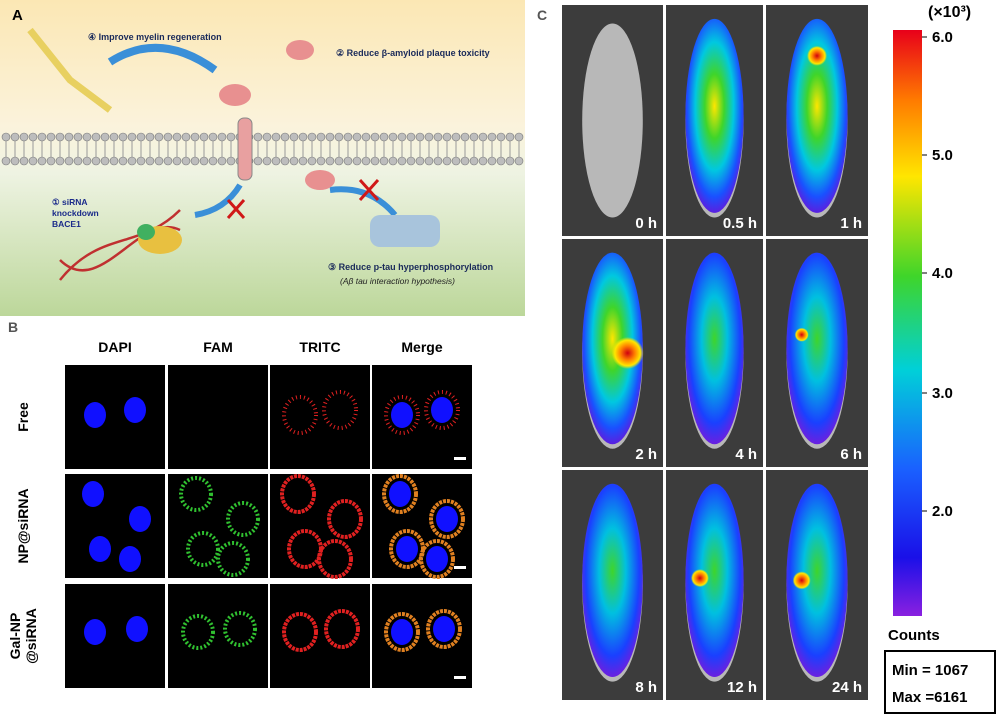 The width and height of the screenshot is (1003, 721). Describe the element at coordinates (23, 525) in the screenshot. I see `row-label: NP@siRNA` at that location.